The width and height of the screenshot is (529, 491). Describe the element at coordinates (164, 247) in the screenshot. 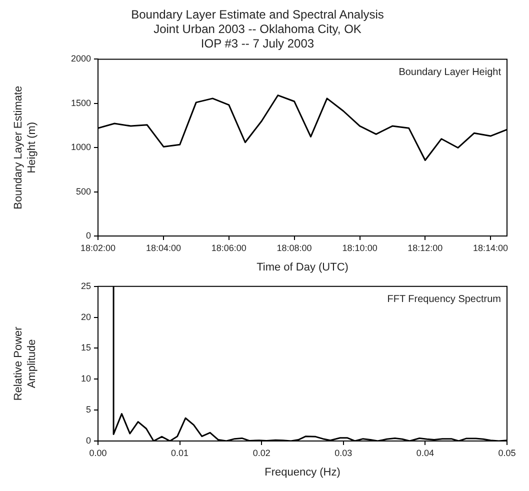

I see `x-tick-label: 18:04:00` at that location.